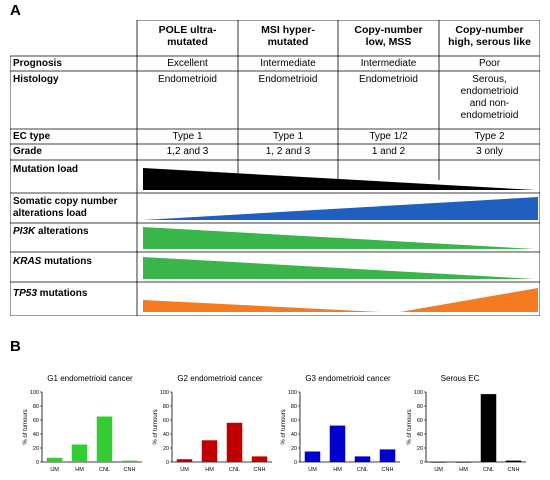  Describe the element at coordinates (45, 169) in the screenshot. I see `row-label-mutation-load: Mutation load` at that location.